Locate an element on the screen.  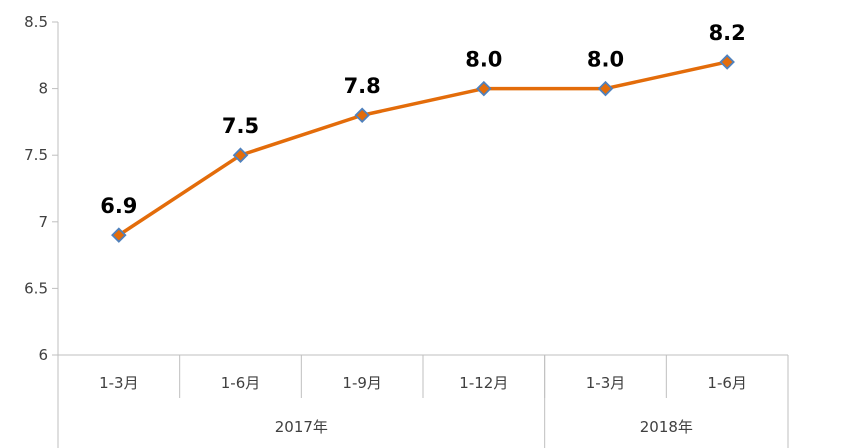
y-tick-label: 8.5 is located at coordinates (36, 22).